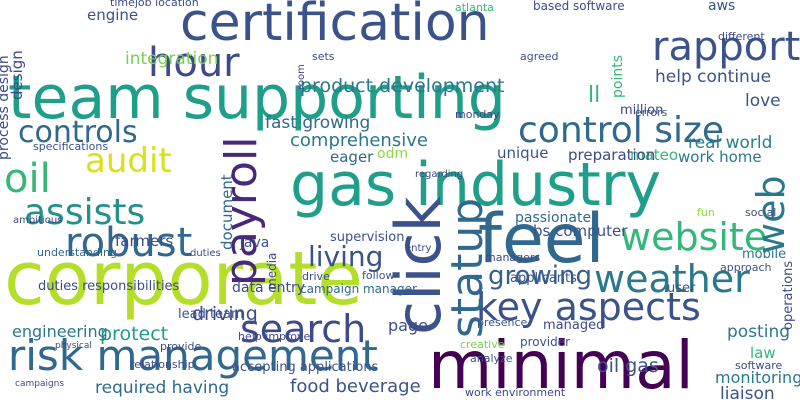 This screenshot has height=400, width=800. Describe the element at coordinates (618, 76) in the screenshot. I see `word: points` at that location.